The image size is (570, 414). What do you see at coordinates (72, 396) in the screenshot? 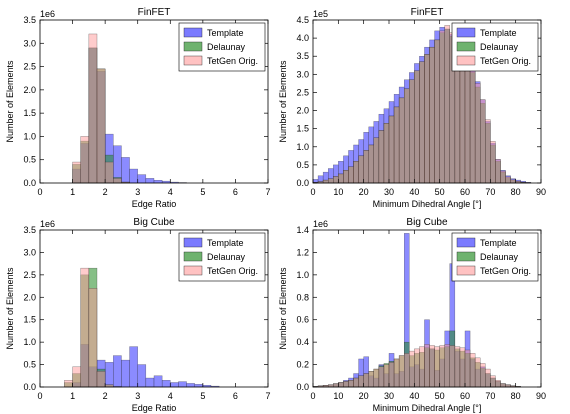
I see `x-tick-label: 1` at bounding box center [72, 396].